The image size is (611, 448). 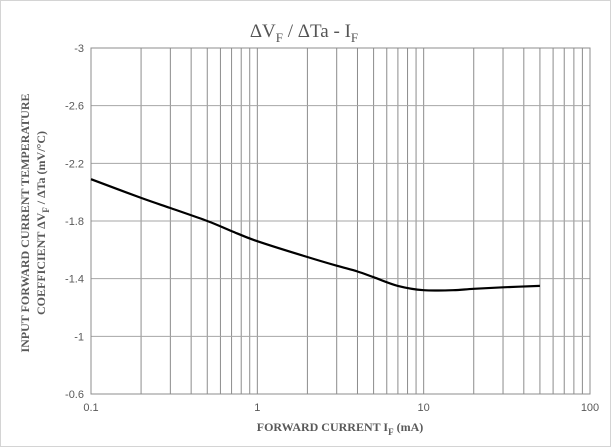 I want to click on y-tick-label: -3, so click(x=79, y=49).